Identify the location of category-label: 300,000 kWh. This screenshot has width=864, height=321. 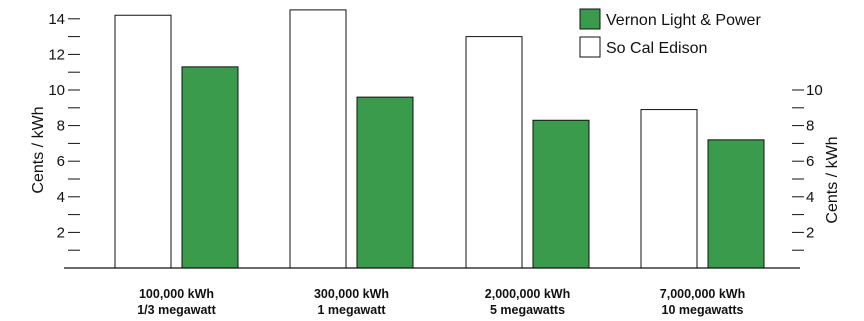
(351, 294).